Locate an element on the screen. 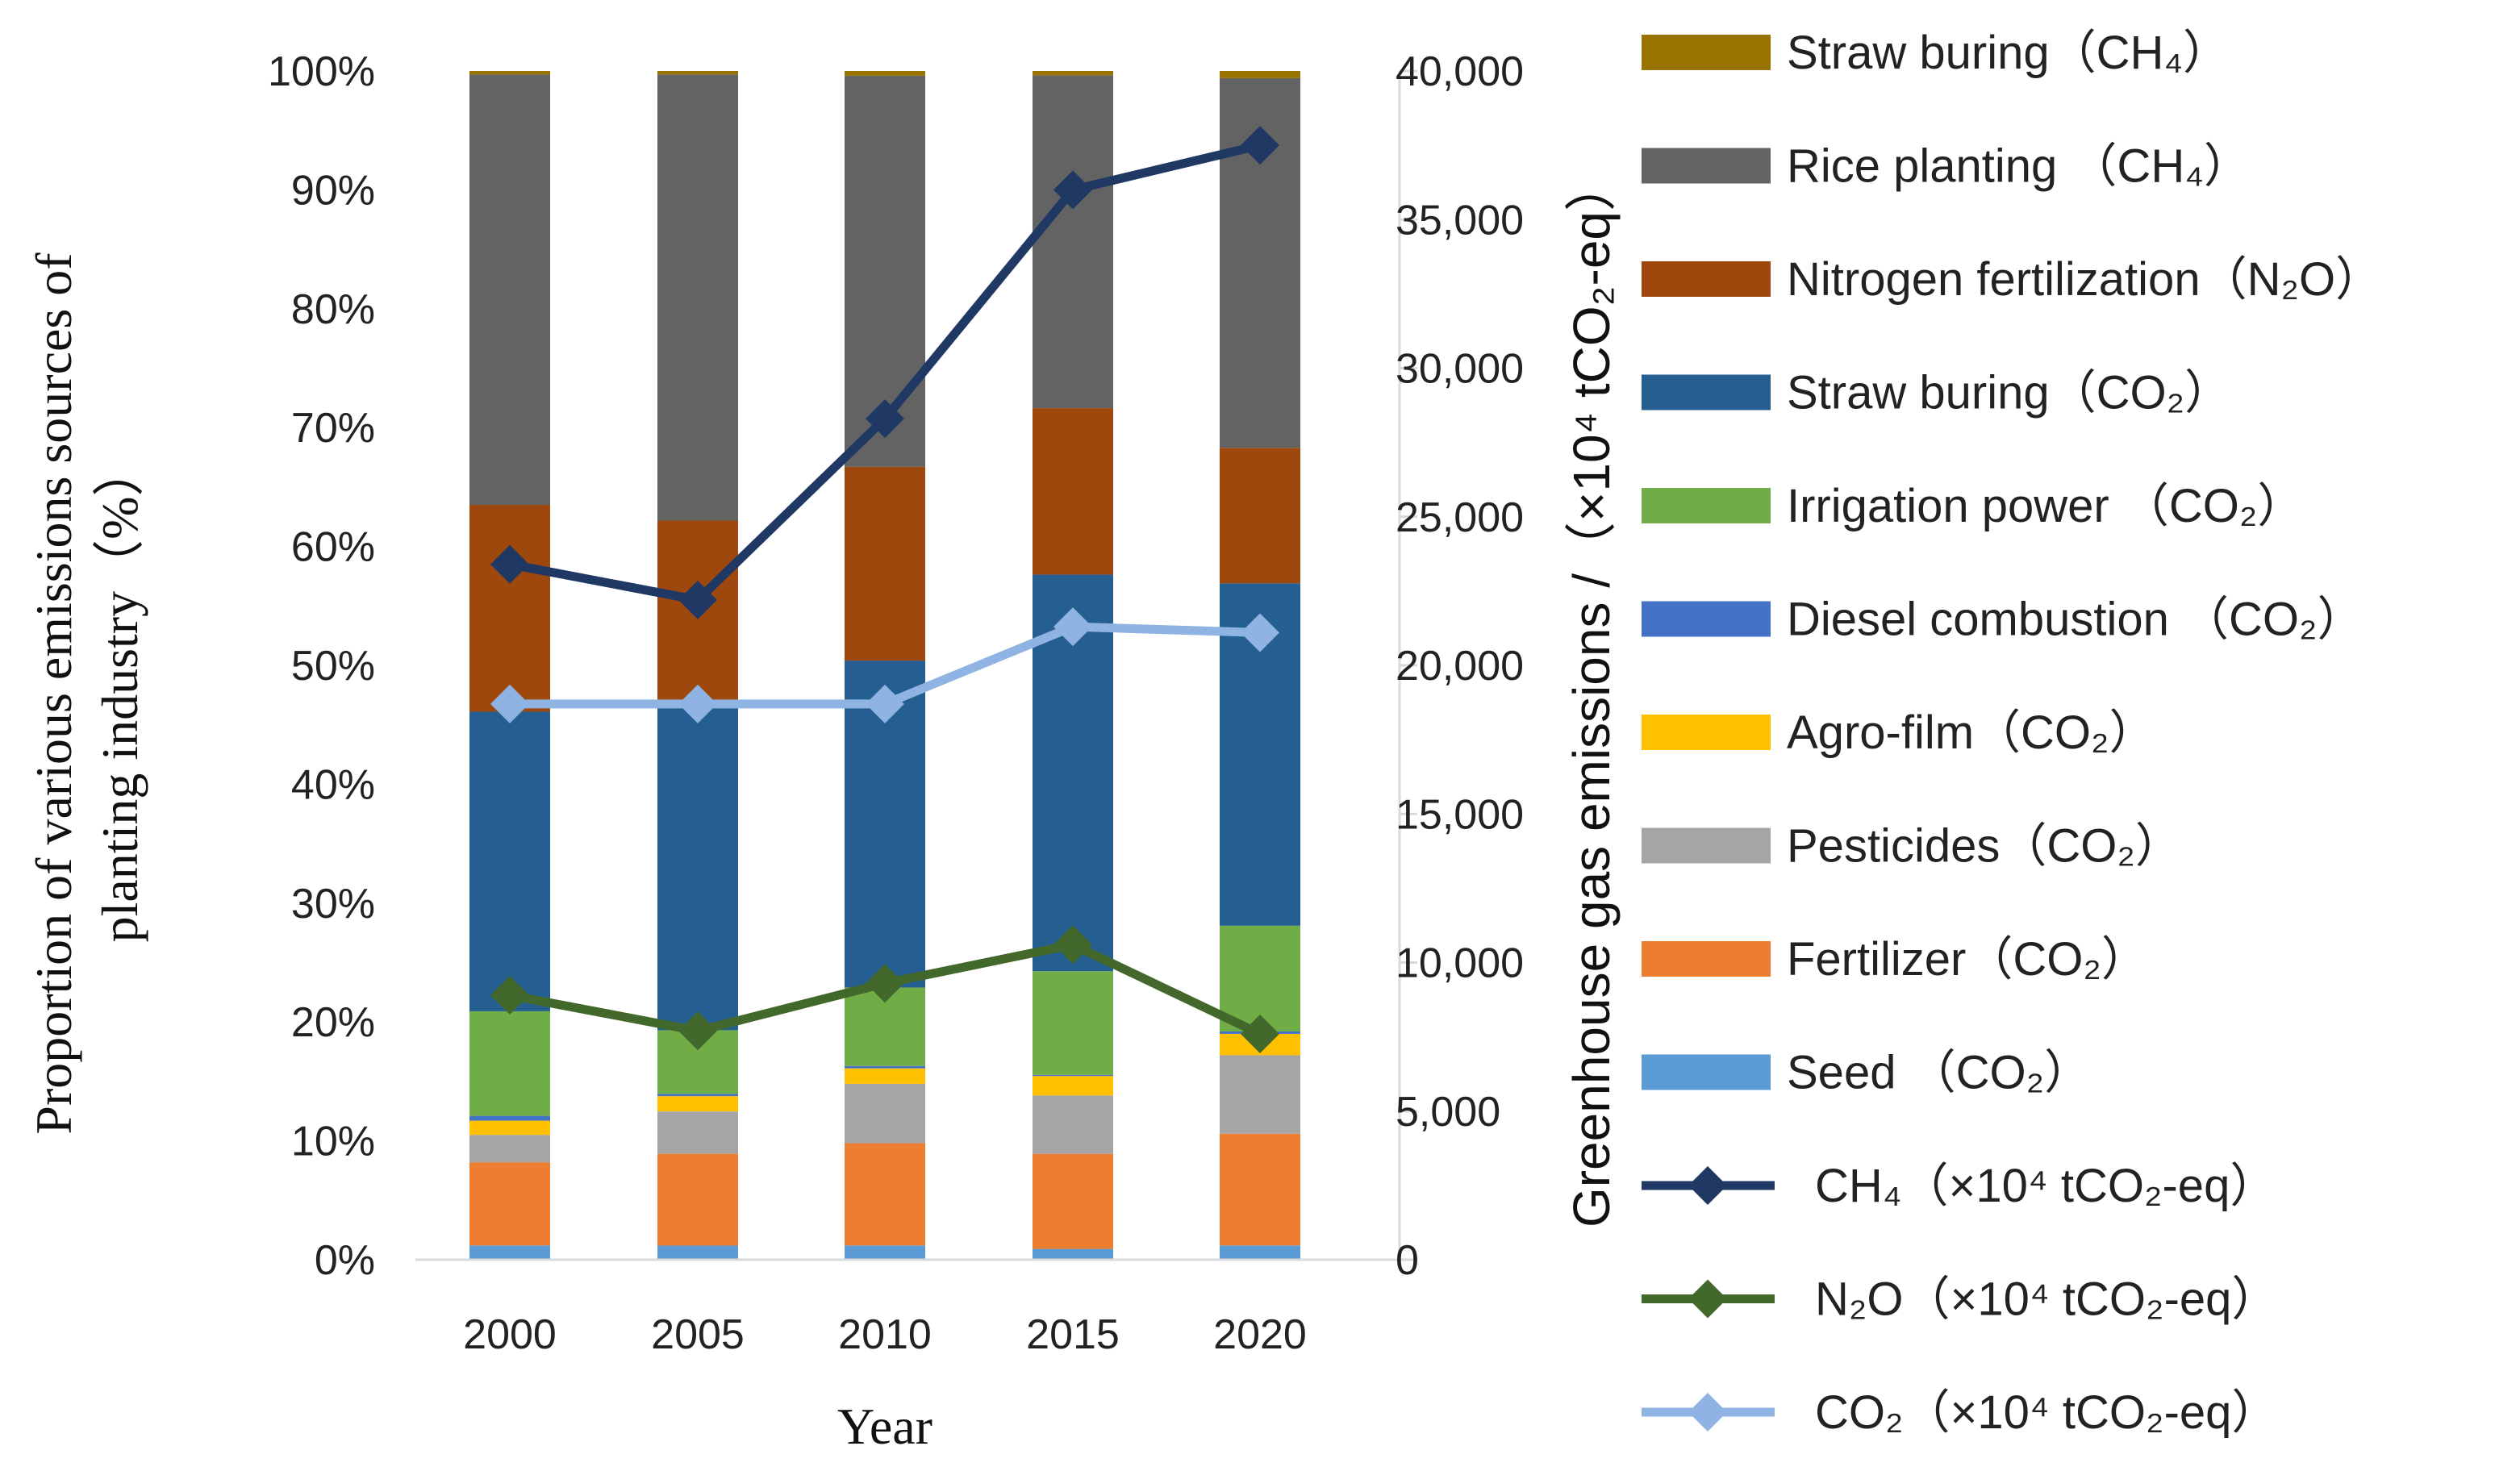  legend-swatch-straw-buring-co2 is located at coordinates (1707, 392).